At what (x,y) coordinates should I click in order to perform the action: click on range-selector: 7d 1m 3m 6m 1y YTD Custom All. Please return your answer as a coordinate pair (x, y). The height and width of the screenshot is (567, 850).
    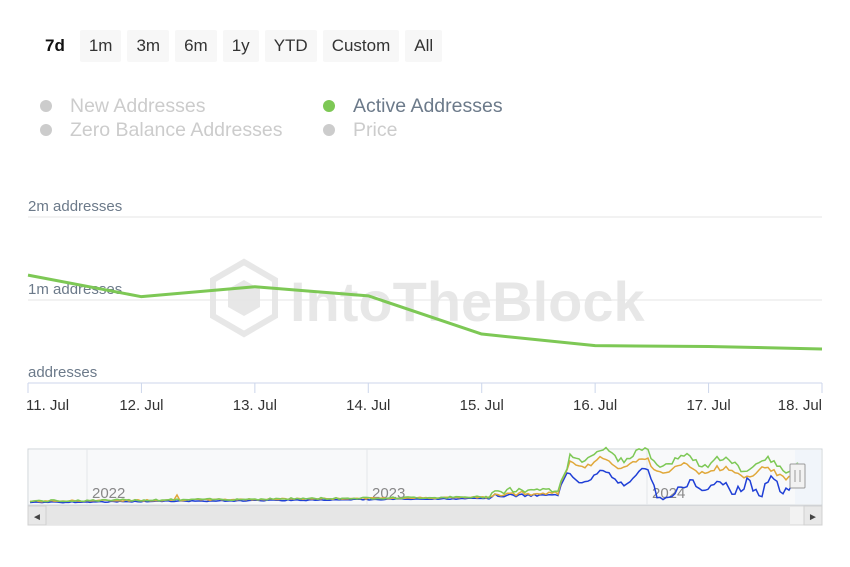
    Looking at the image, I should click on (239, 46).